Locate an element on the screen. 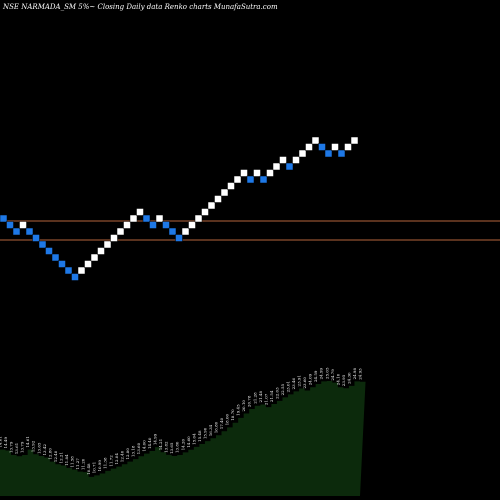 Image resolution: width=500 pixels, height=500 pixels. volume-value-label: 18.00 is located at coordinates (227, 419).